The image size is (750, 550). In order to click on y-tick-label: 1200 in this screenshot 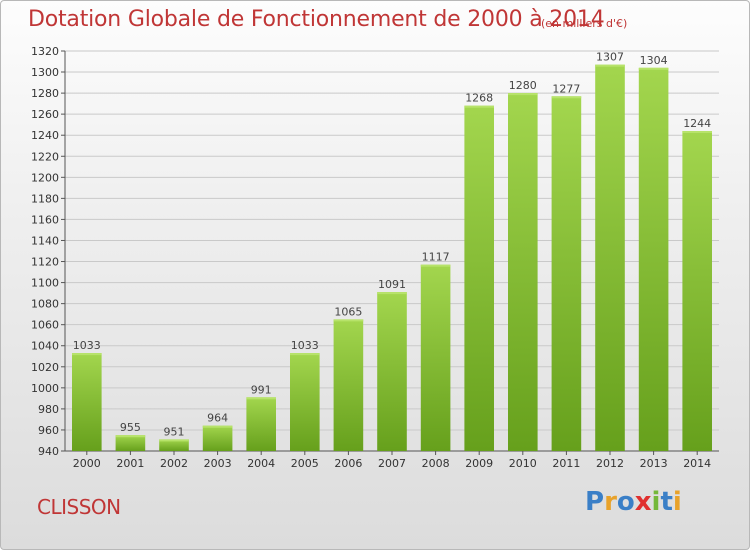, I will do `click(45, 177)`.